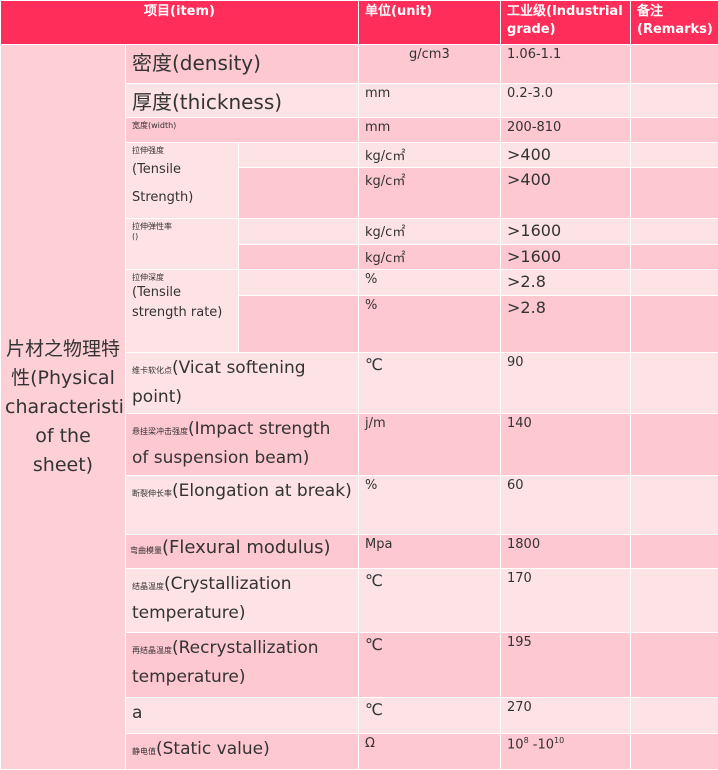 This screenshot has width=718, height=770. I want to click on value-static: 108 -1010, so click(566, 752).